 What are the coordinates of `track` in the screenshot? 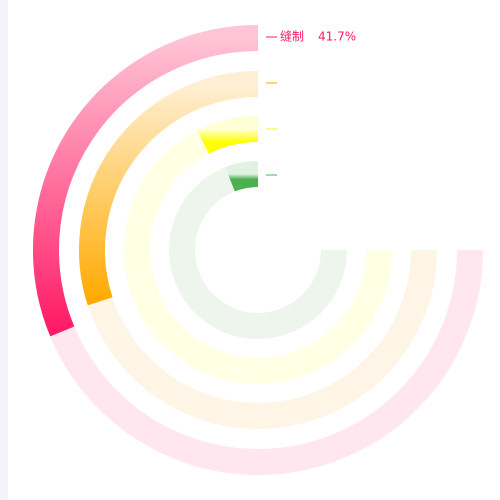 It's located at (258, 250).